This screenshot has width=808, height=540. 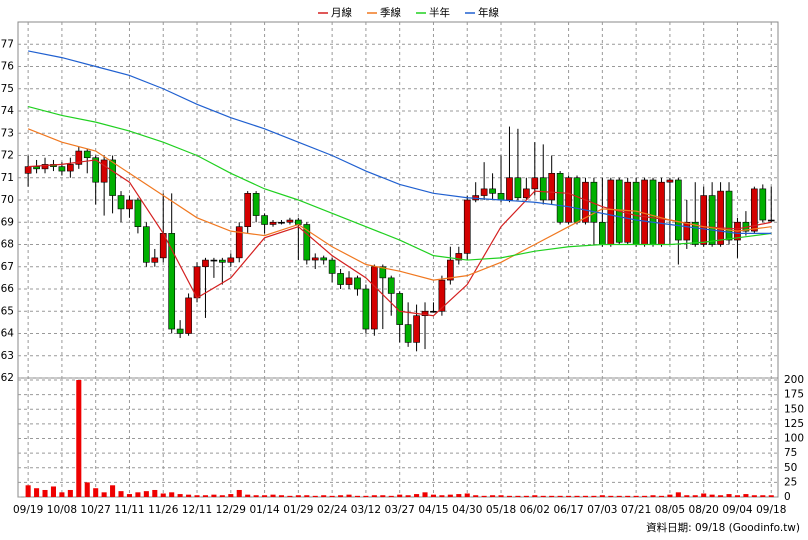 What do you see at coordinates (439, 12) in the screenshot?
I see `legend-label: 半年` at bounding box center [439, 12].